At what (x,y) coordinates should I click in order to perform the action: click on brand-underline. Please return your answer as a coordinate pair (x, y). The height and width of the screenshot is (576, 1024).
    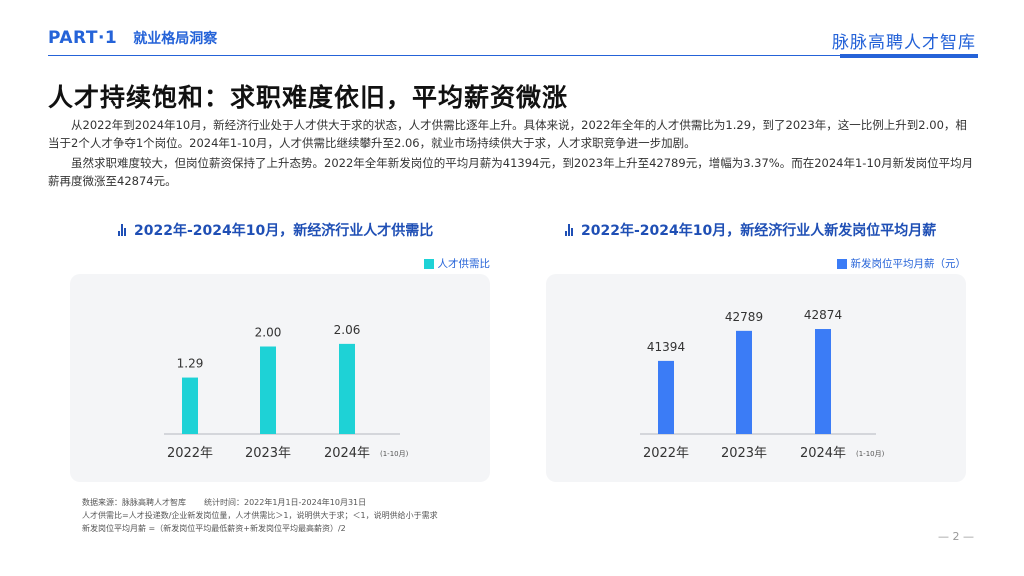
    Looking at the image, I should click on (909, 56).